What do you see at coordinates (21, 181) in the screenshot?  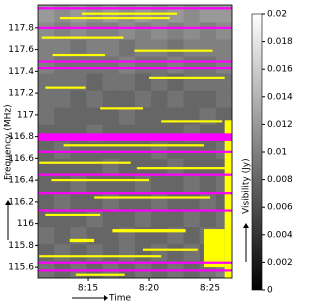 I see `y-tick-label: 116.4` at bounding box center [21, 181].